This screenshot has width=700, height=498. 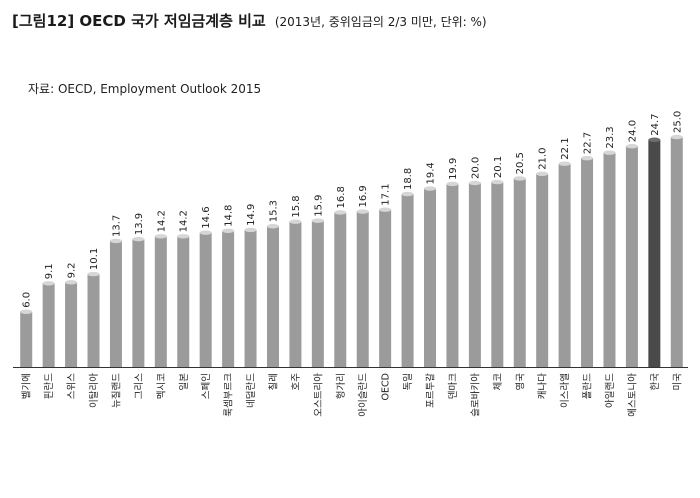 I want to click on bar-value-label: 25.0, so click(x=677, y=122).